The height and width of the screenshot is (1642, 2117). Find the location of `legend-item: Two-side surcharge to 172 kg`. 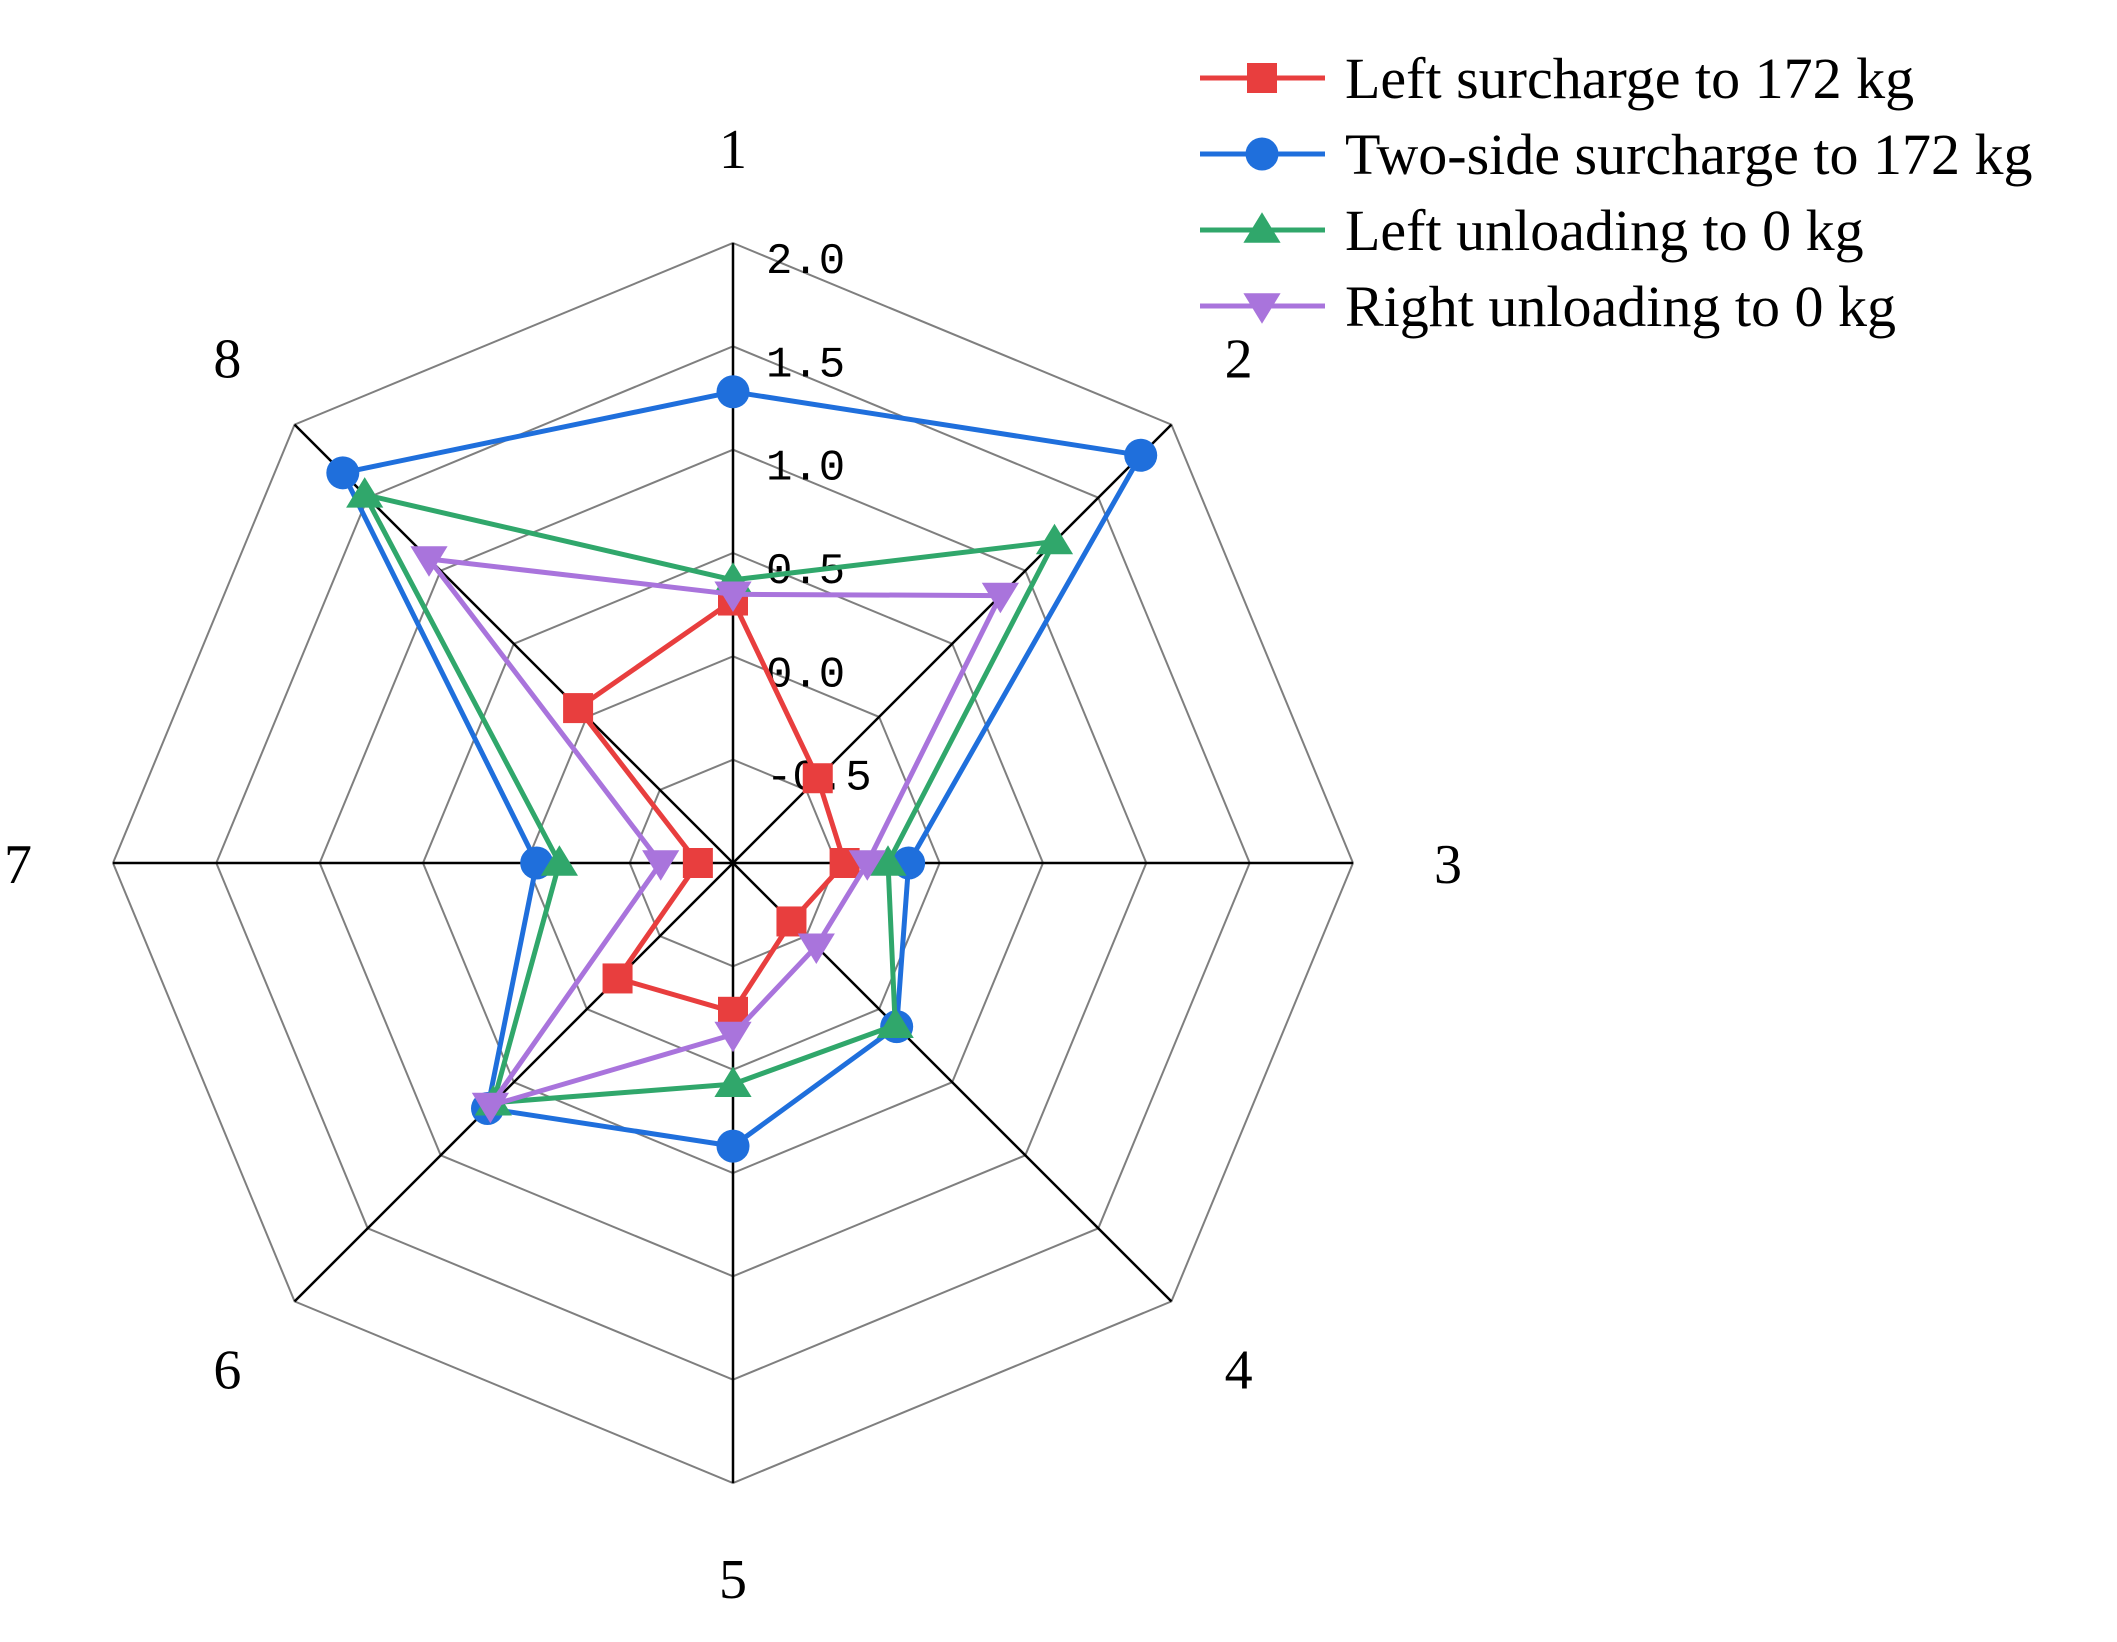

legend-item: Two-side surcharge to 172 kg is located at coordinates (1616, 154).